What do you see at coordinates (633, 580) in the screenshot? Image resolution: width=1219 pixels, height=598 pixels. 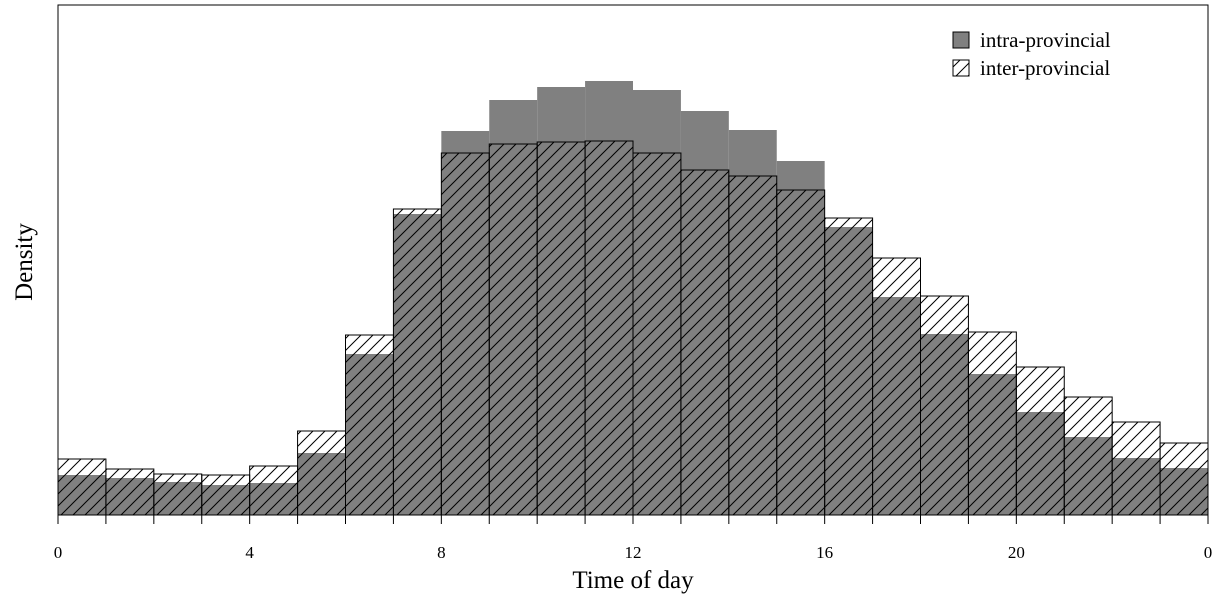 I see `x-axis-label: Time of day` at bounding box center [633, 580].